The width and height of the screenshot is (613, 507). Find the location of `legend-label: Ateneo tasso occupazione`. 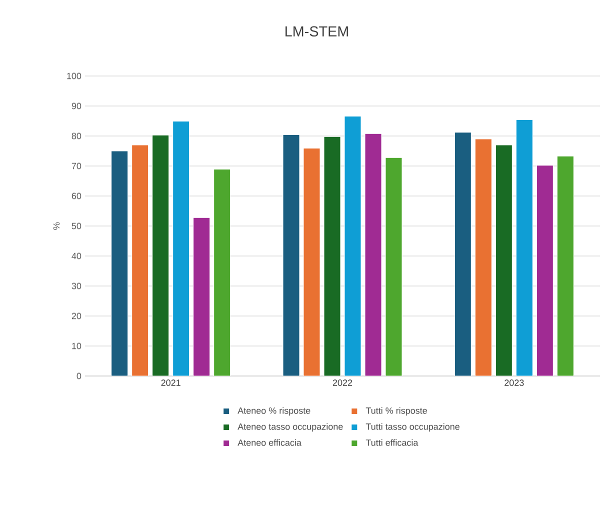

legend-label: Ateneo tasso occupazione is located at coordinates (290, 427).